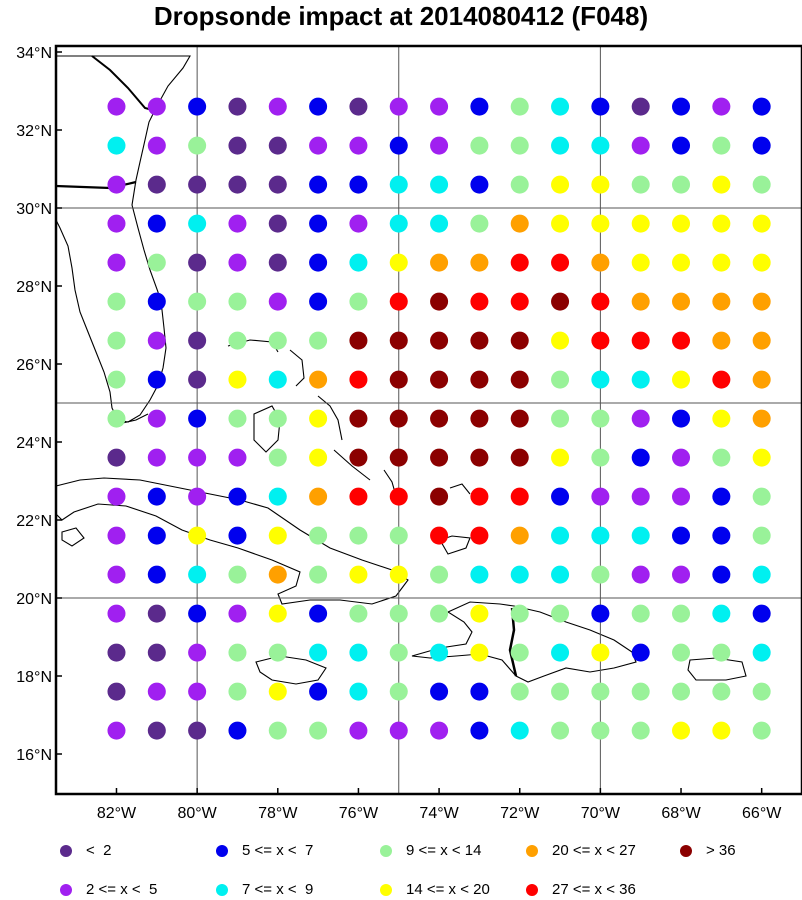 The image size is (802, 900). Describe the element at coordinates (401, 16) in the screenshot. I see `map-title: Dropsonde impact at 2014080412 (F048)` at that location.